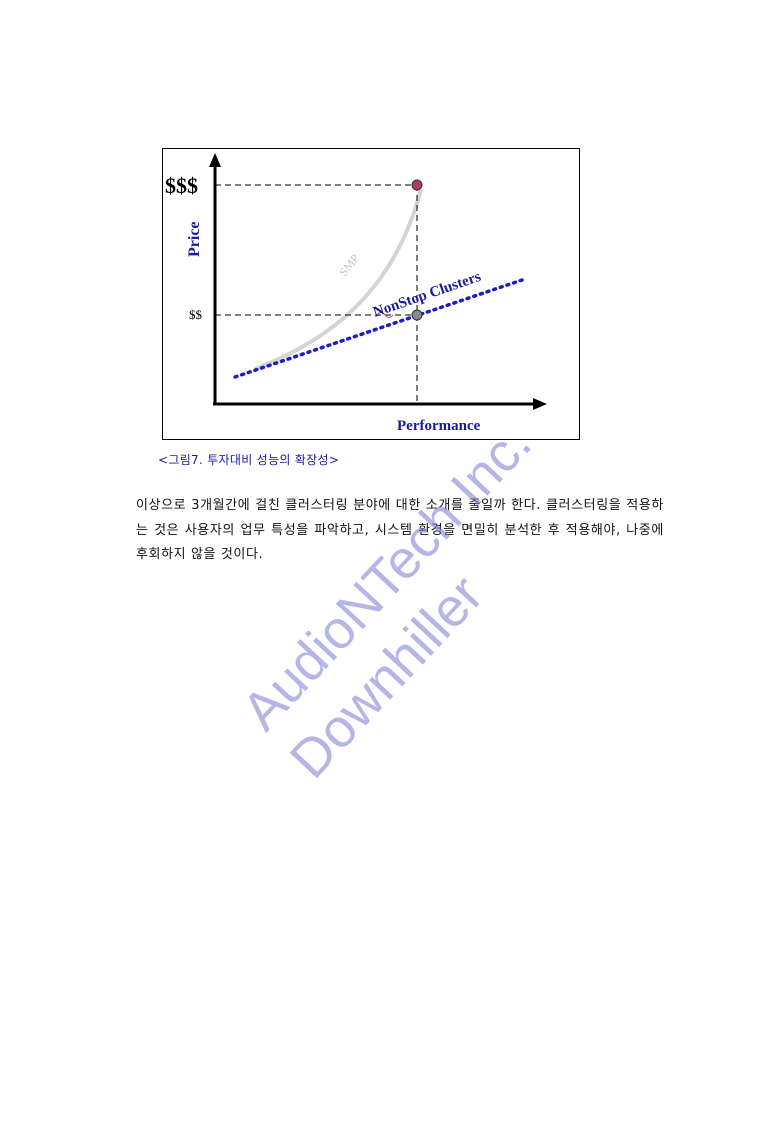 This screenshot has width=773, height=1128. I want to click on y-axis-arrow, so click(215, 160).